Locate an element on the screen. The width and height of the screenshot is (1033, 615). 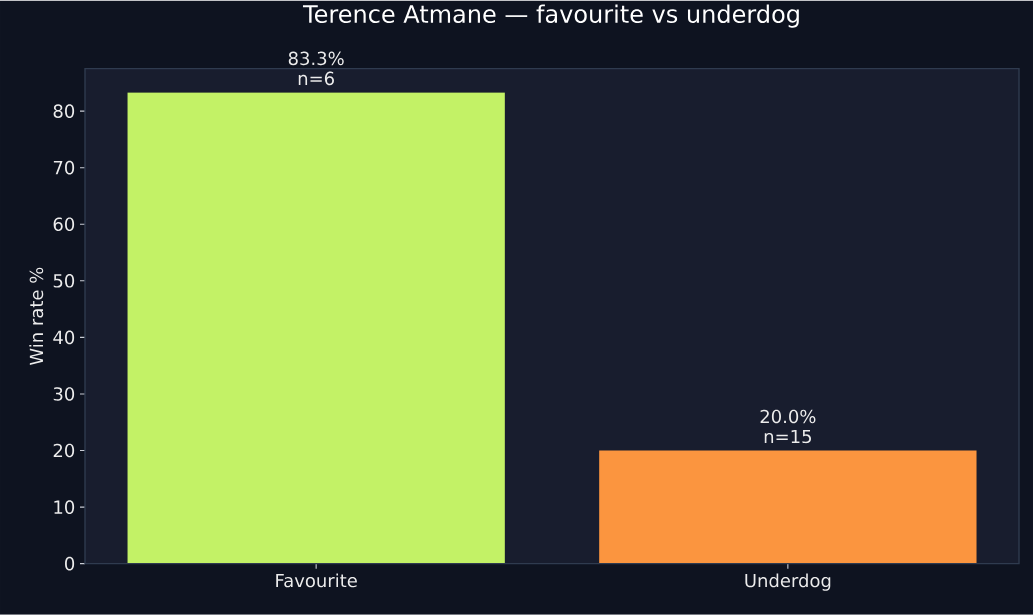
y-tick-label: 70 is located at coordinates (64, 168).